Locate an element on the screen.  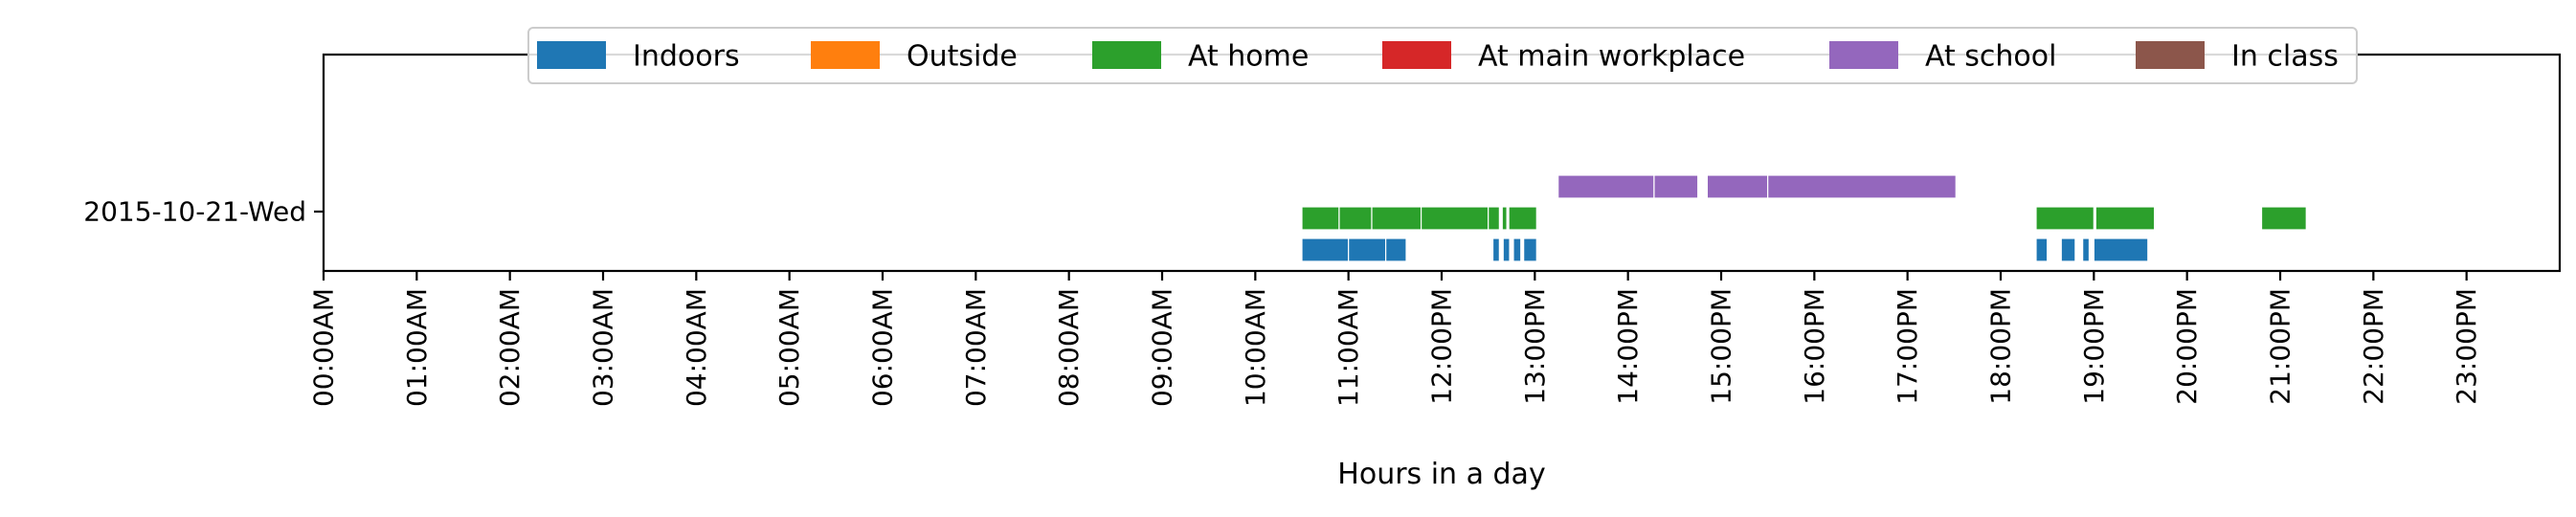
x-tick-label: 07:00AM is located at coordinates (976, 347).